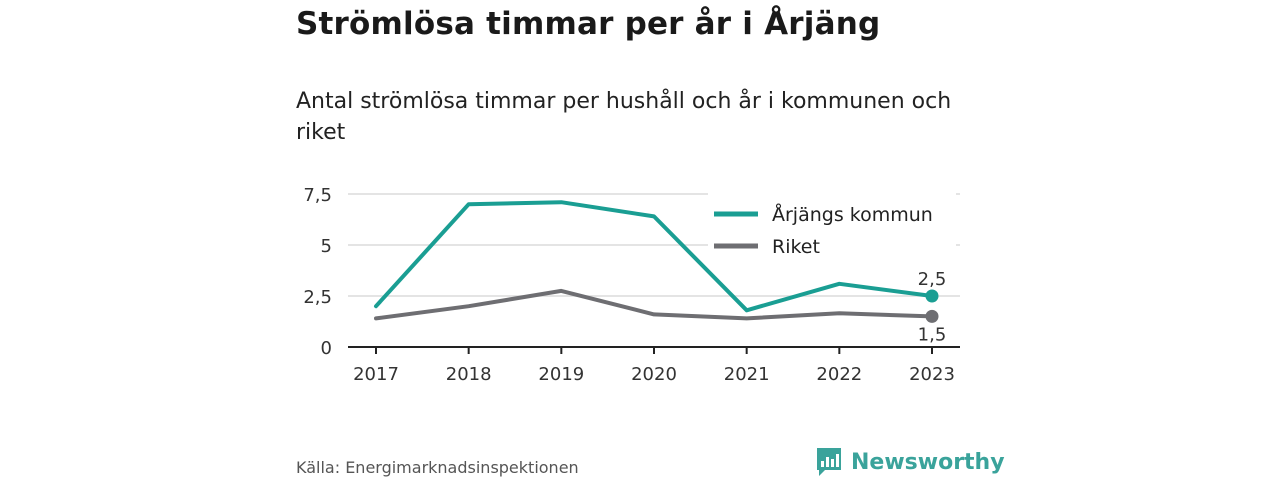 The image size is (1280, 480). Describe the element at coordinates (326, 348) in the screenshot. I see `y-tick-label: 0` at that location.